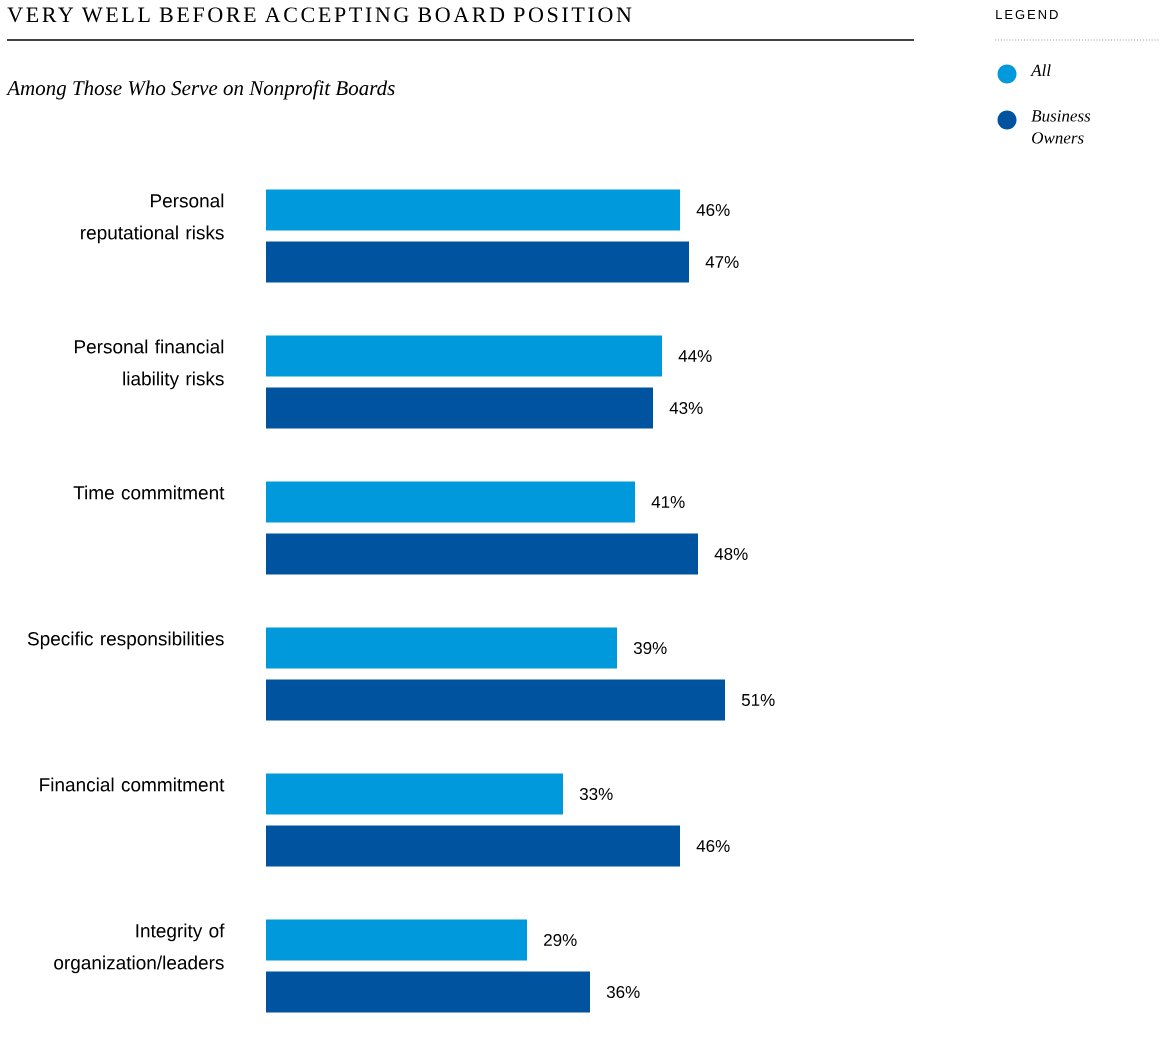  What do you see at coordinates (149, 492) in the screenshot?
I see `y-tick-label: Time commitment` at bounding box center [149, 492].